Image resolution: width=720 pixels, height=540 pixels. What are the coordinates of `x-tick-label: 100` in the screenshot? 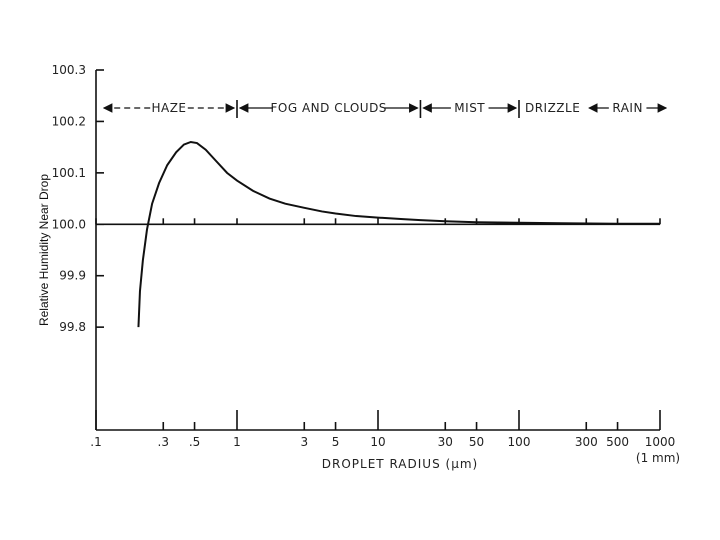 It's located at (519, 442).